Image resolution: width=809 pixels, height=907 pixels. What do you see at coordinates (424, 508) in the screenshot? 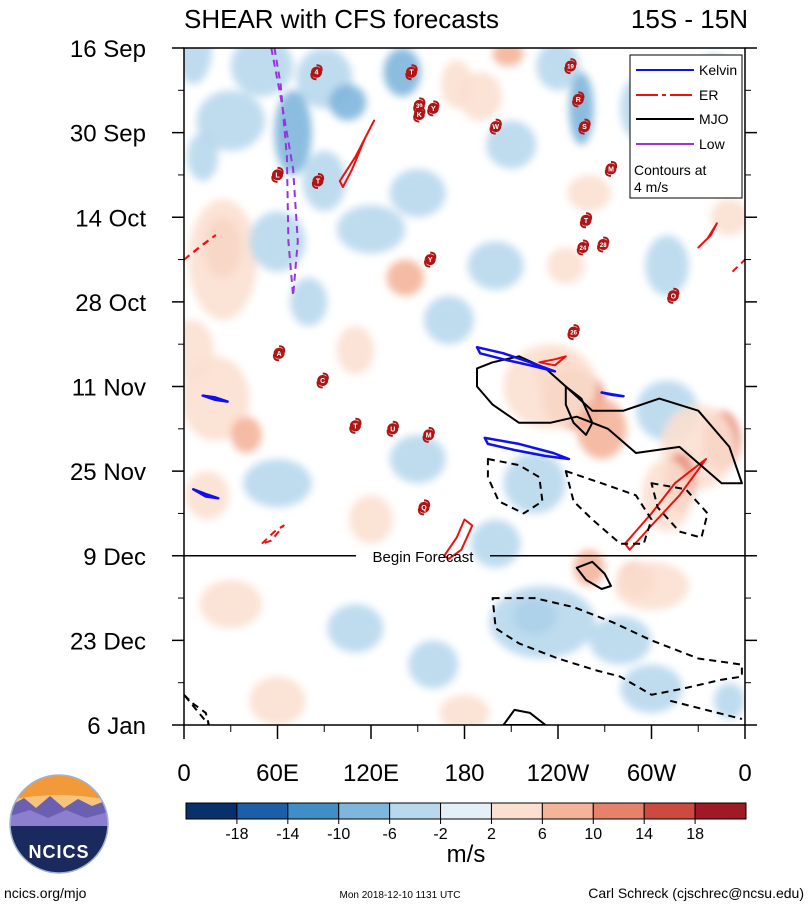
I see `storm-label-23: Q` at bounding box center [424, 508].